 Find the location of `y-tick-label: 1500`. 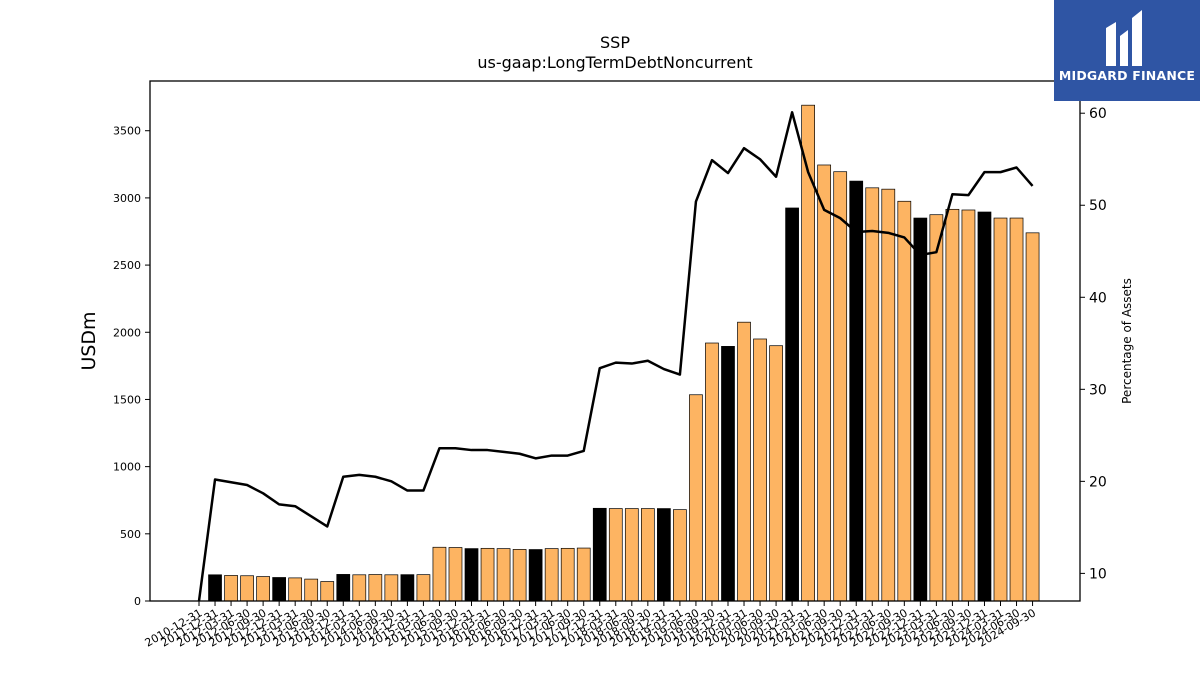

y-tick-label: 1500 is located at coordinates (127, 399).